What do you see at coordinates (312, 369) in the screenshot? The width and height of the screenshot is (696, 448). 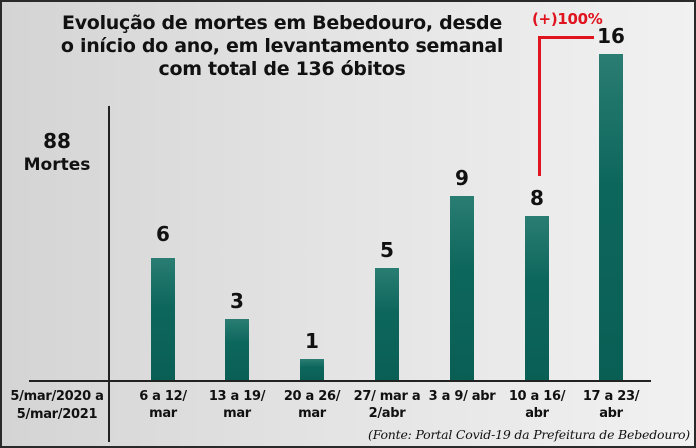 I see `bar-20-26-mar` at bounding box center [312, 369].